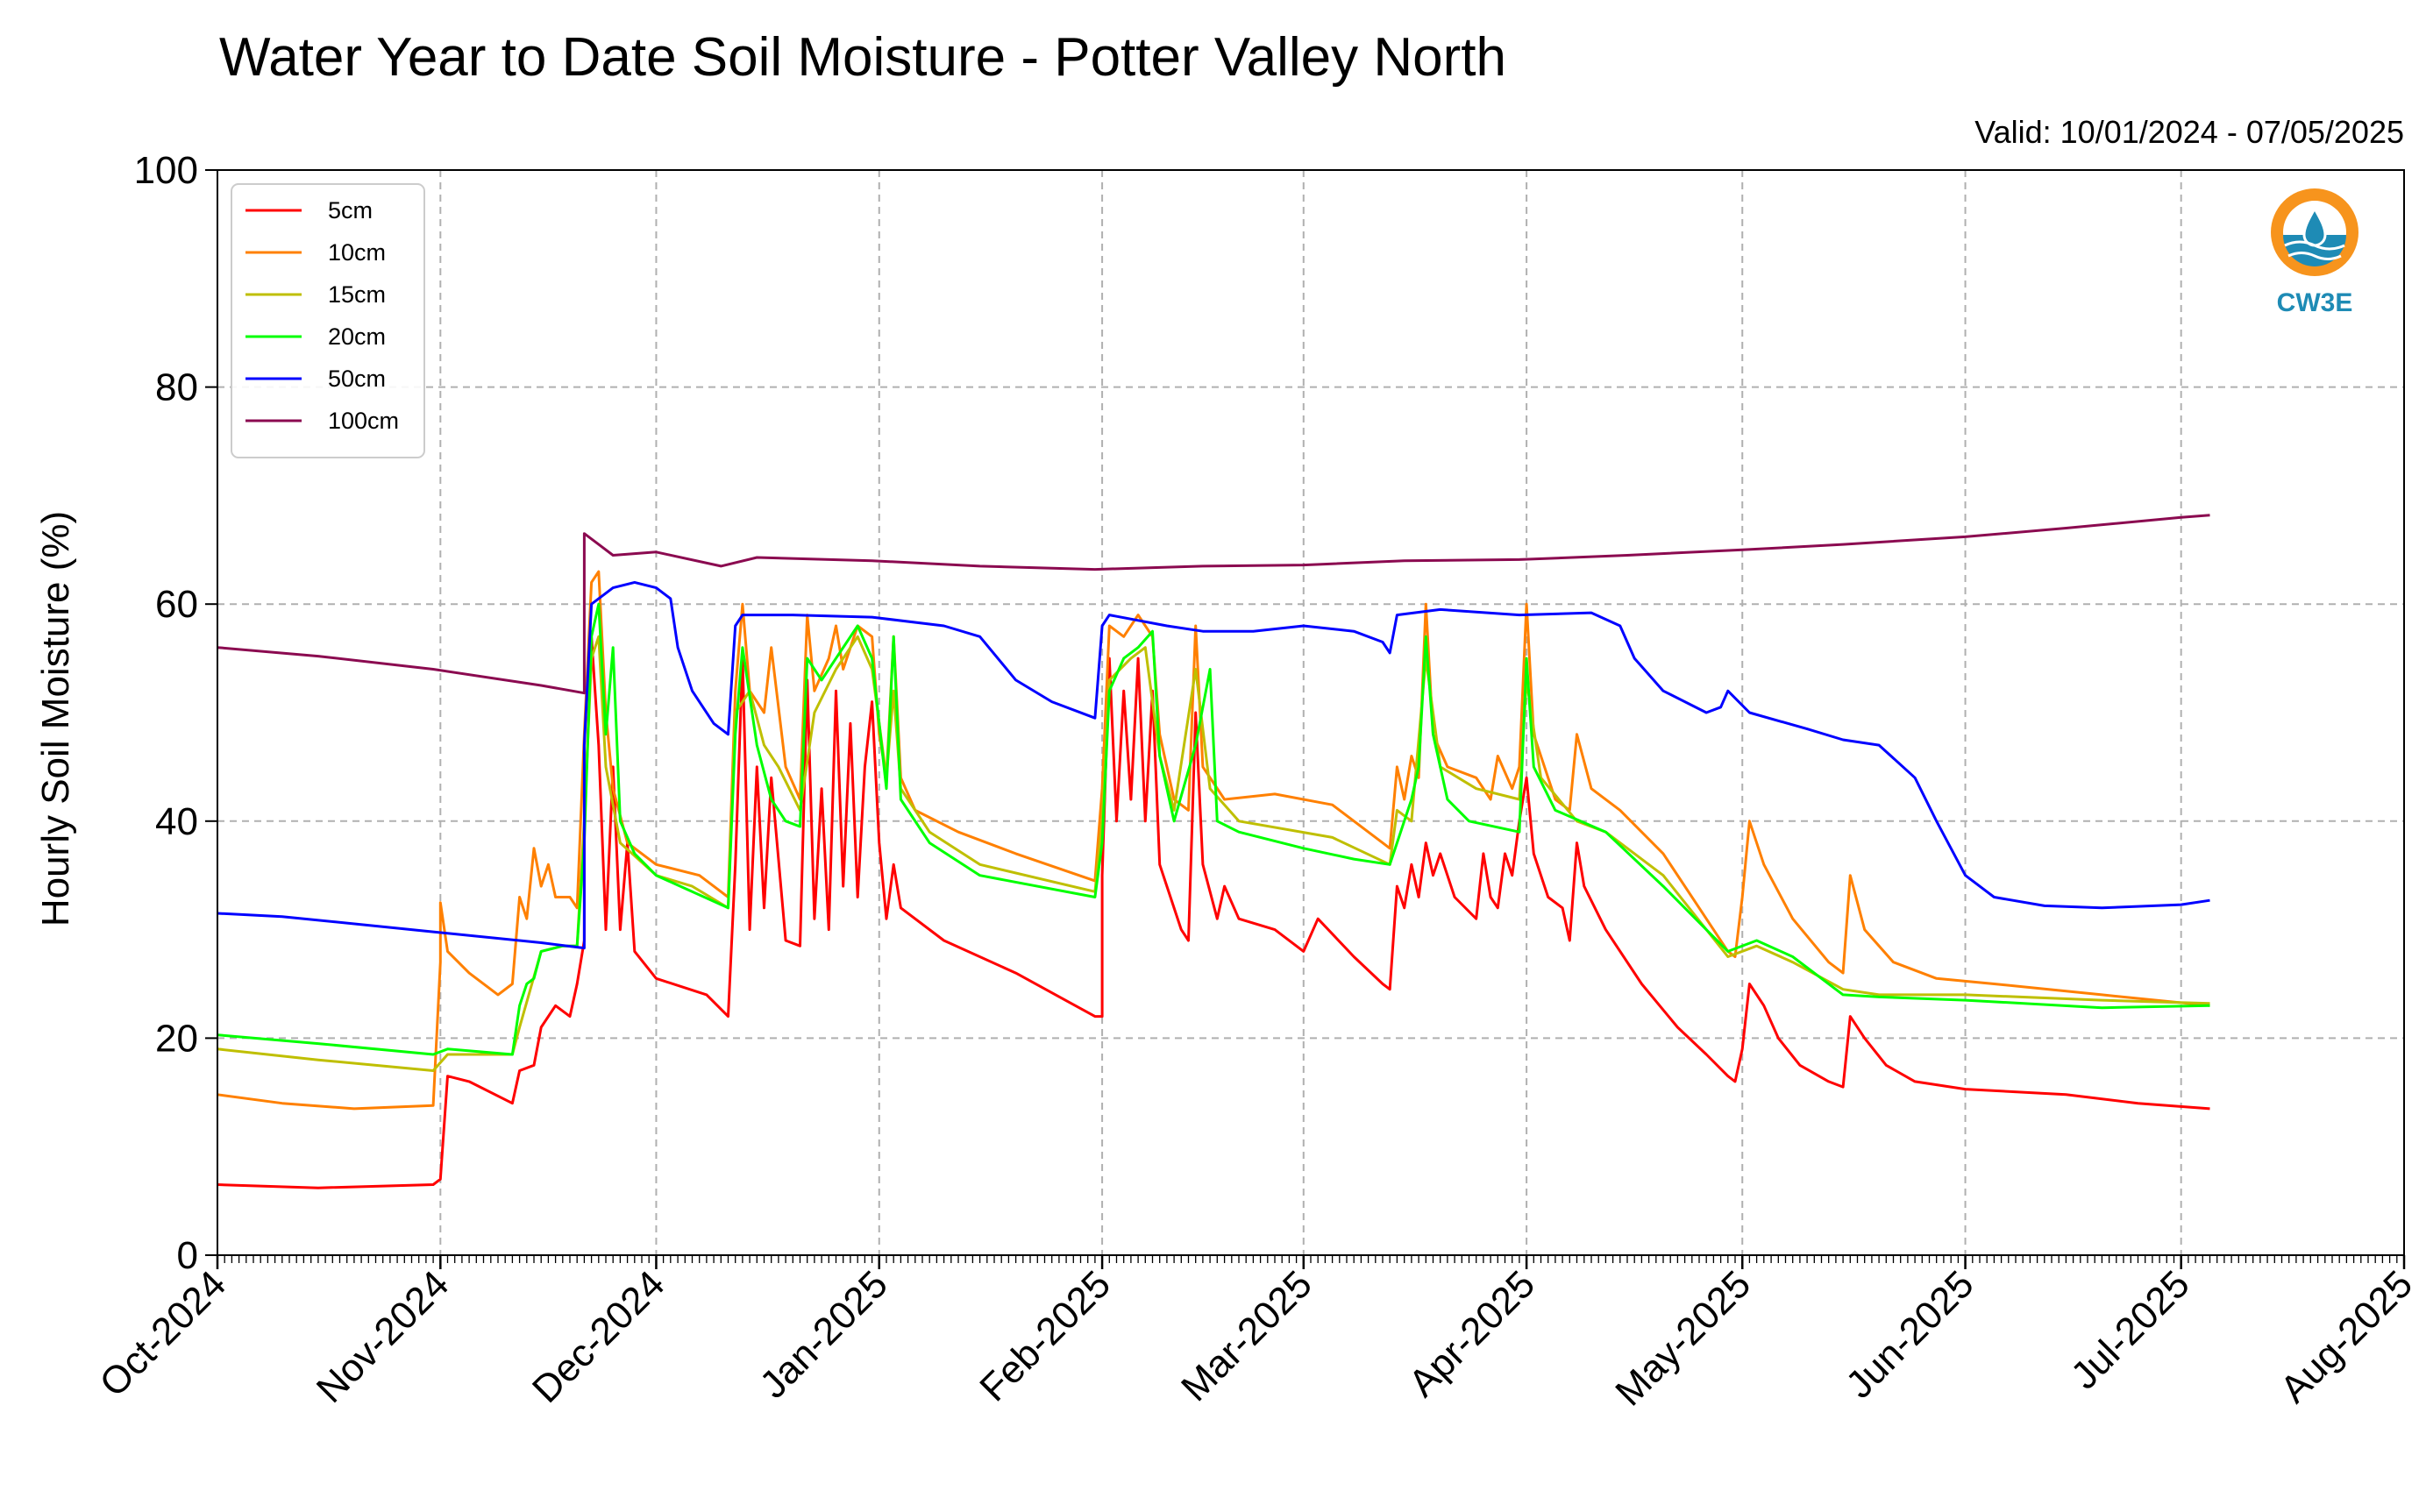 This screenshot has height=1512, width=2426. I want to click on legend-label-10cm: 10cm, so click(357, 252).